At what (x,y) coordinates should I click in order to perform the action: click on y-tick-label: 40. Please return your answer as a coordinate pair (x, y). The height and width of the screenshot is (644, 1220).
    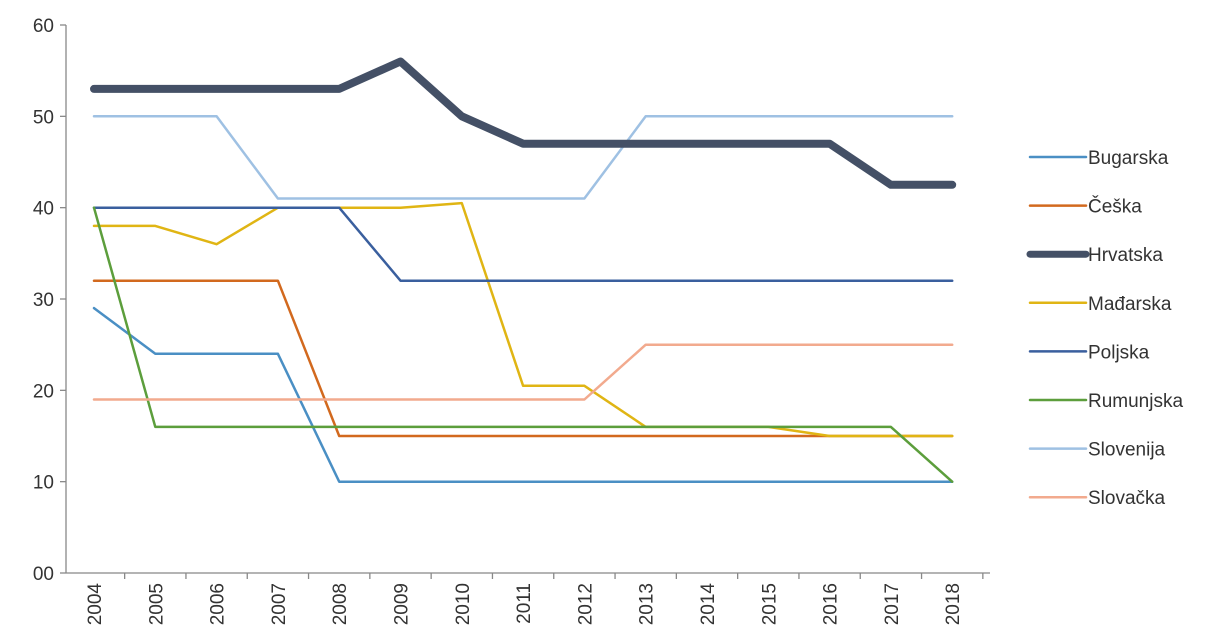
    Looking at the image, I should click on (43, 209).